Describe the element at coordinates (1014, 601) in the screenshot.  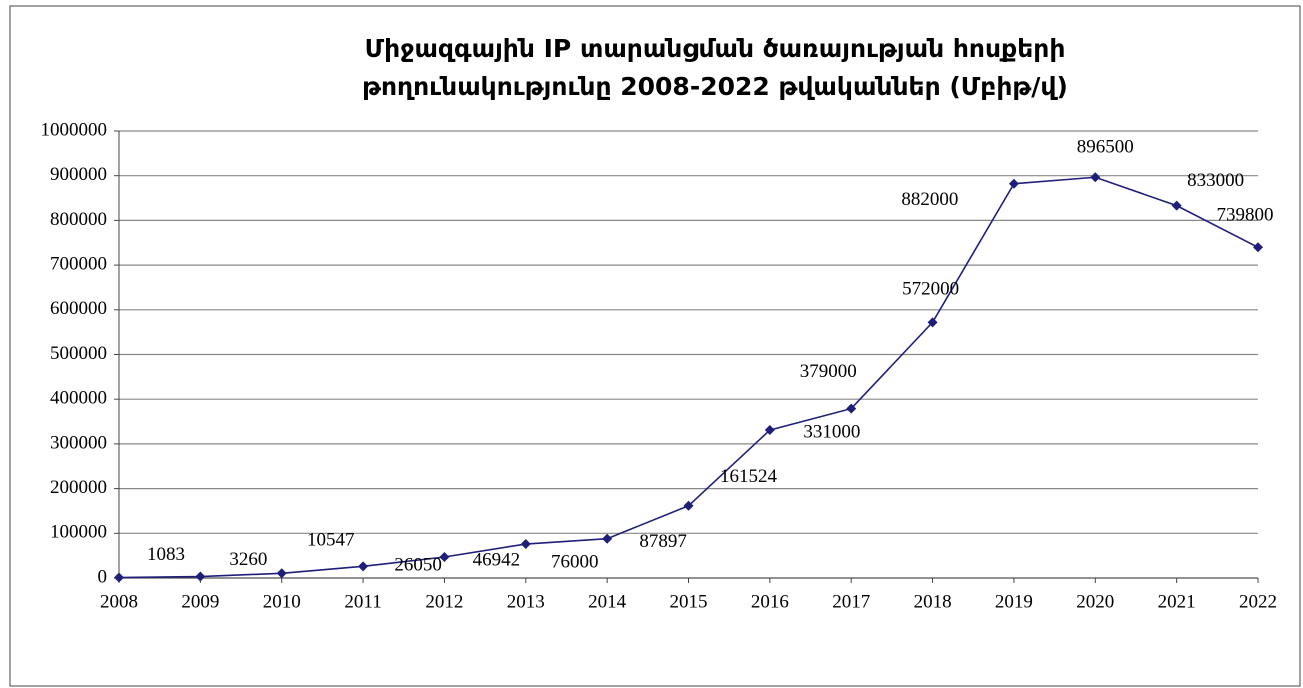
I see `x-tick-label: 2019` at that location.